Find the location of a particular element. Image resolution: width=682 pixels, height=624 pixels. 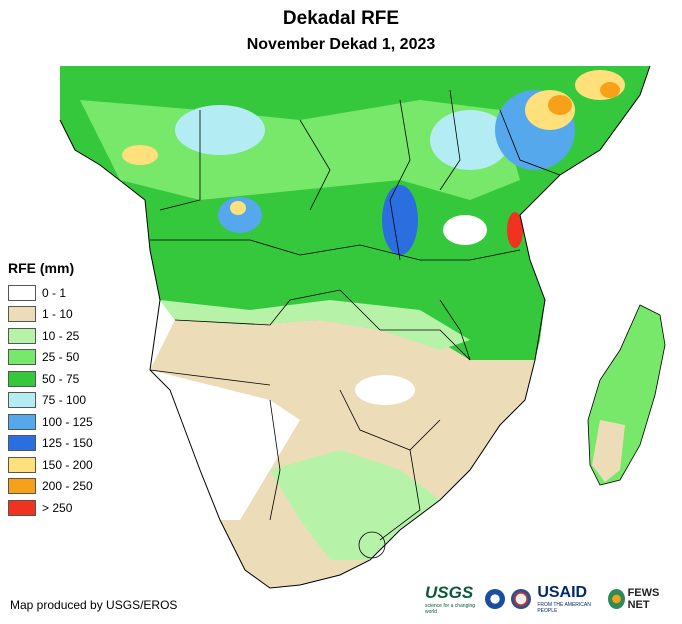

legend-label: 150 - 200 is located at coordinates (67, 464).